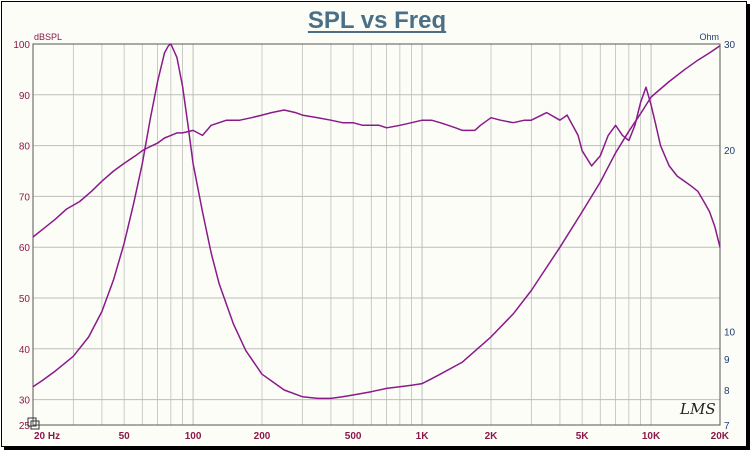  What do you see at coordinates (727, 360) in the screenshot?
I see `y-right-tick-label: 9` at bounding box center [727, 360].